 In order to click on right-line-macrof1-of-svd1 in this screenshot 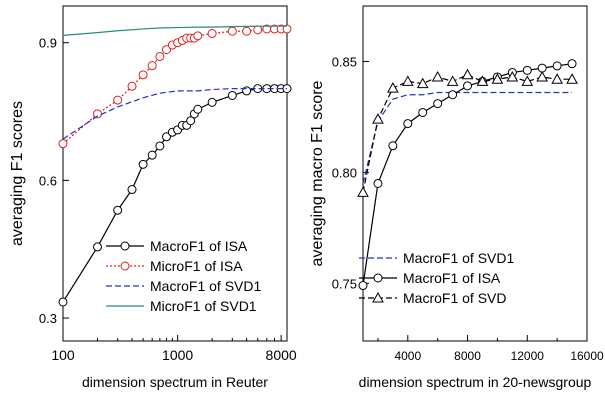, I will do `click(467, 137)`.